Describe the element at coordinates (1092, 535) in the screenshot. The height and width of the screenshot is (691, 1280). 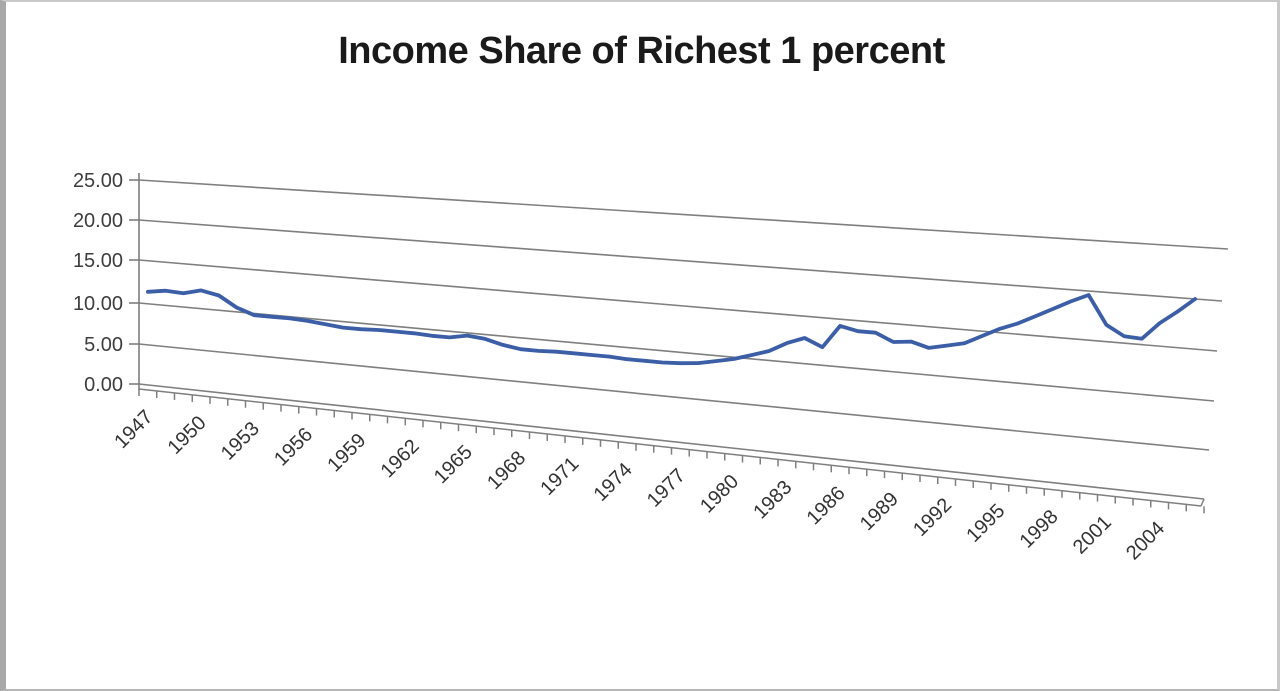
I see `x-tick-label: 2001` at that location.